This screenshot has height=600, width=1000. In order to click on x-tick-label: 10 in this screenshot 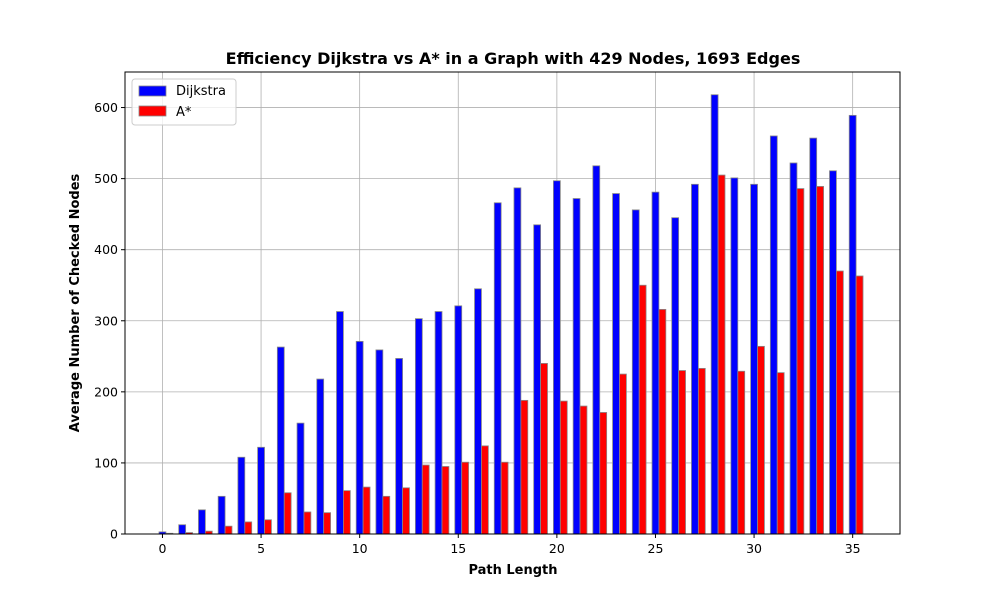, I will do `click(360, 548)`.